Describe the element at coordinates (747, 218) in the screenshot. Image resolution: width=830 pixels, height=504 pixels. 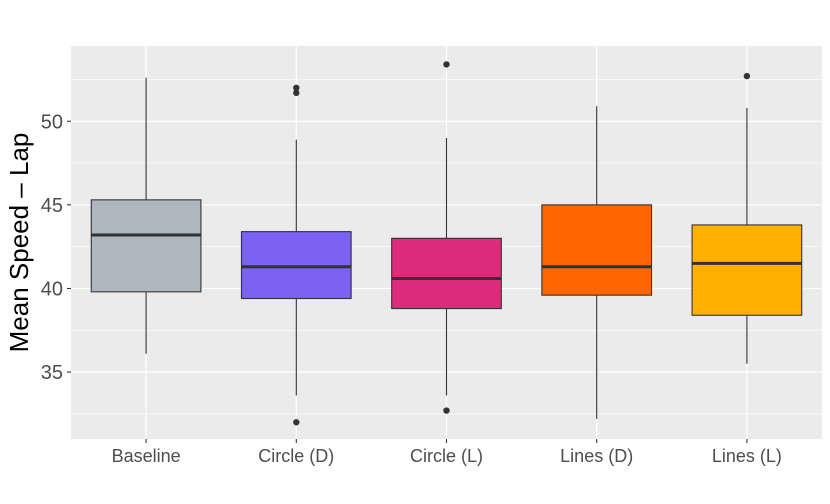
I see `box-lines-l` at that location.